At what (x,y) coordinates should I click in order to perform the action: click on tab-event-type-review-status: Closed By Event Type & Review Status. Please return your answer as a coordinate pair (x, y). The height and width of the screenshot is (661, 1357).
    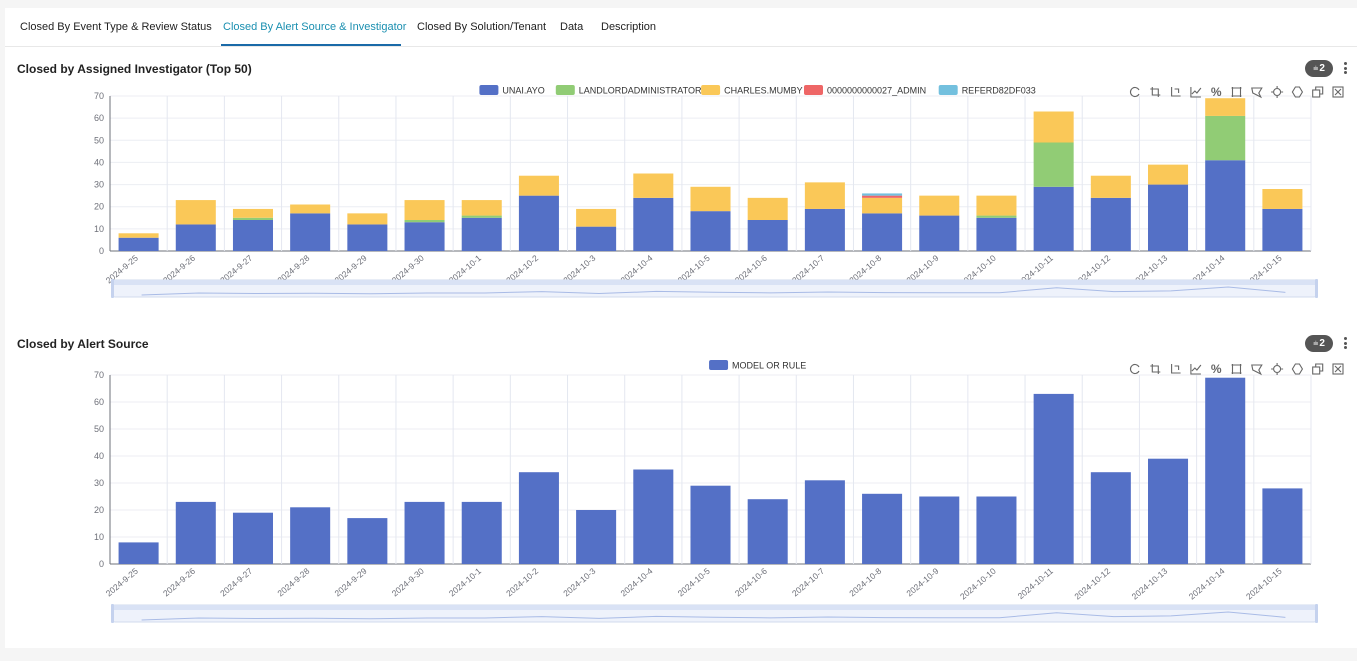
    Looking at the image, I should click on (116, 27).